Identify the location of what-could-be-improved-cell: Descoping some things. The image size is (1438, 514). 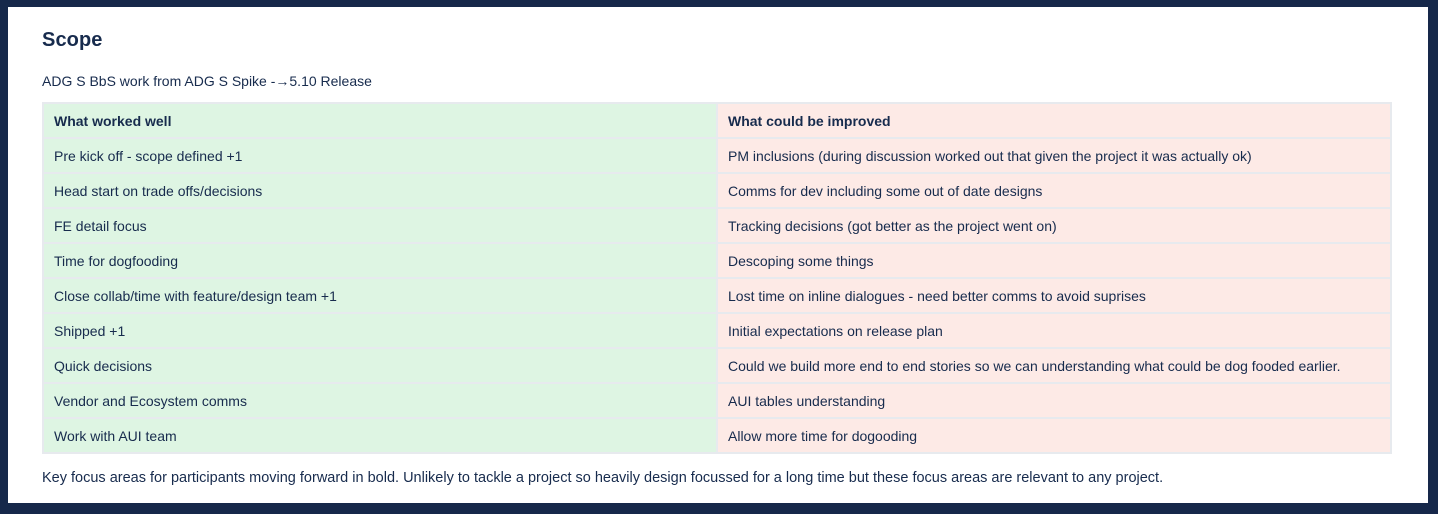
(1054, 260).